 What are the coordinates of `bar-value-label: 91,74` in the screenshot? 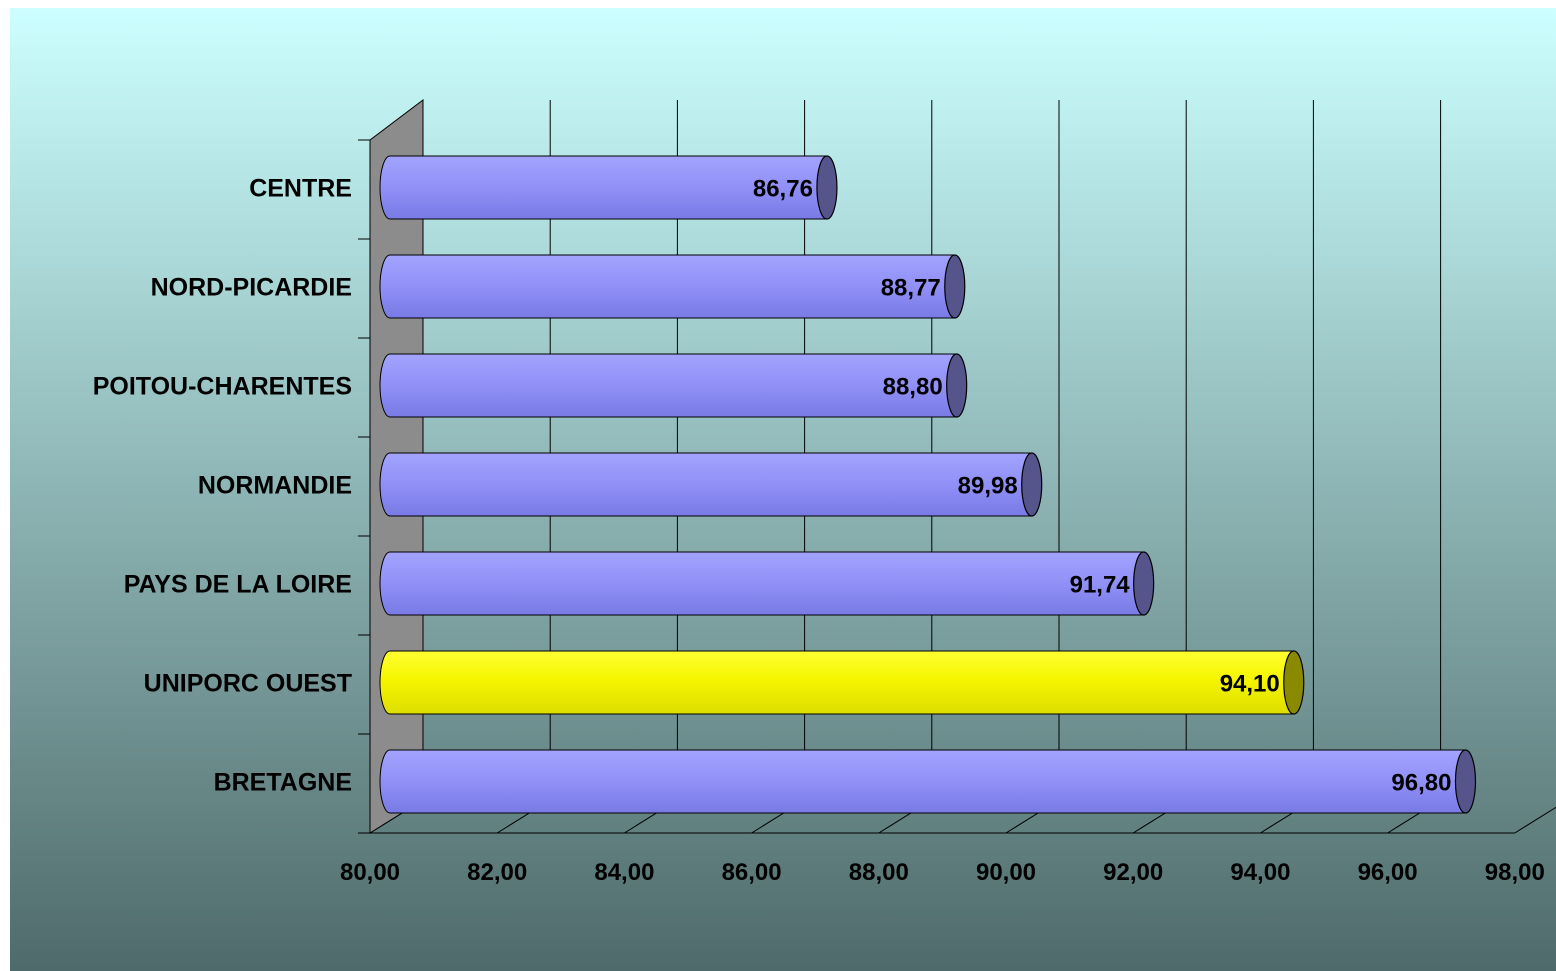 It's located at (1100, 585).